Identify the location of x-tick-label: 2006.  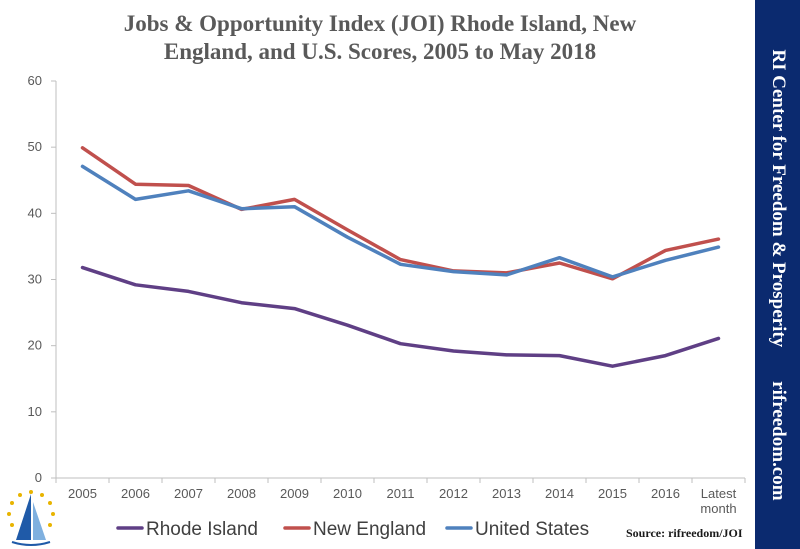
(135, 493).